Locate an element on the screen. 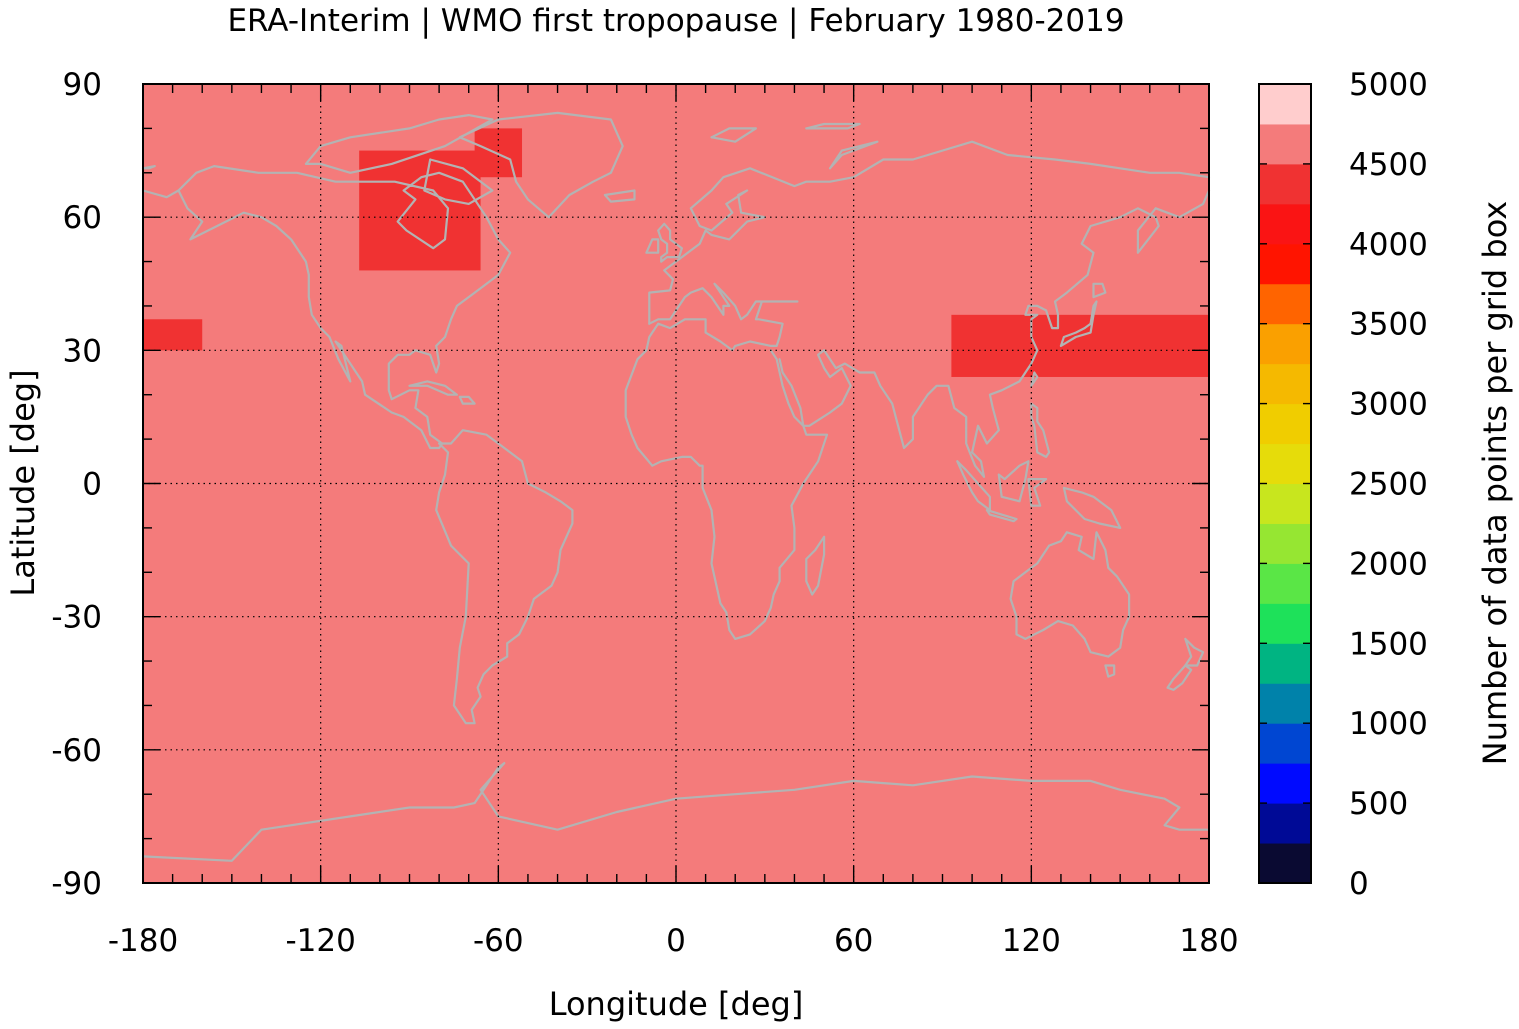 The height and width of the screenshot is (1029, 1519). x-tick-label: 180 is located at coordinates (1208, 941).